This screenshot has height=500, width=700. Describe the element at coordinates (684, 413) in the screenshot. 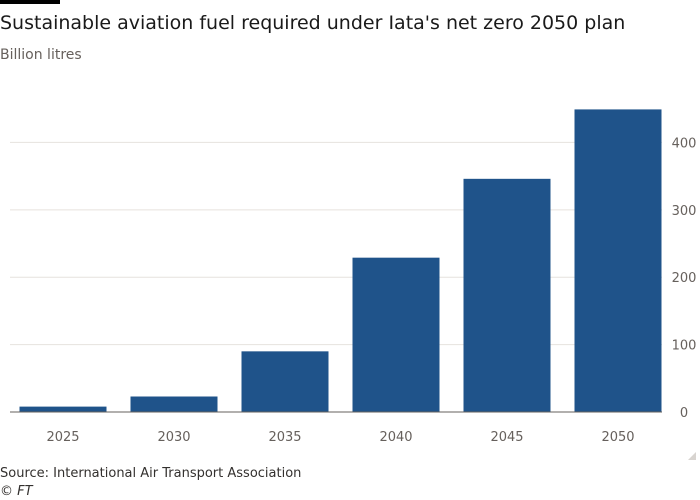

I see `y-tick-label-0: 0` at that location.